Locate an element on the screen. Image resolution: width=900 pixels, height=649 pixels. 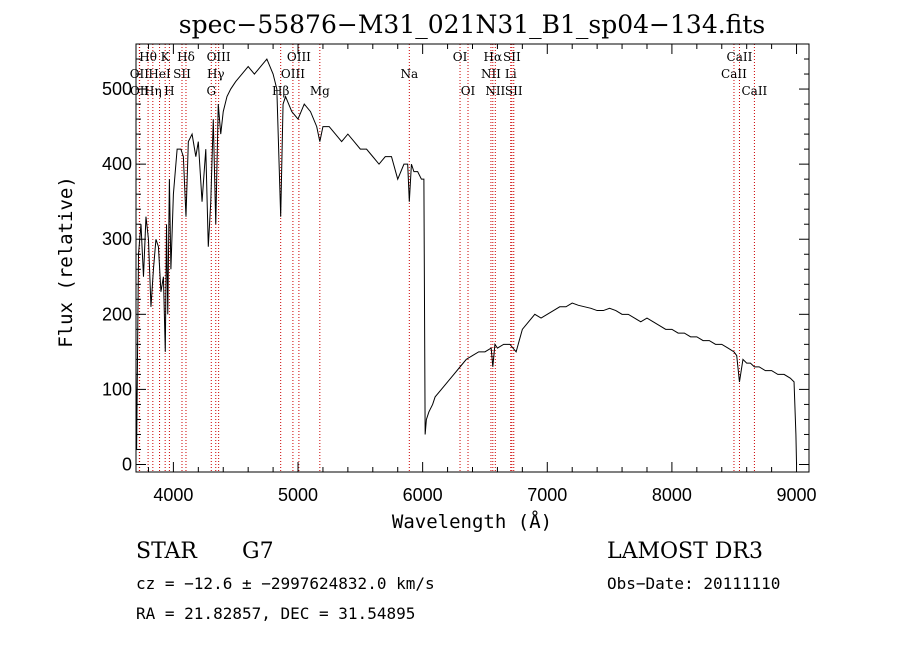
spectral-line-label: HeI is located at coordinates (159, 74).